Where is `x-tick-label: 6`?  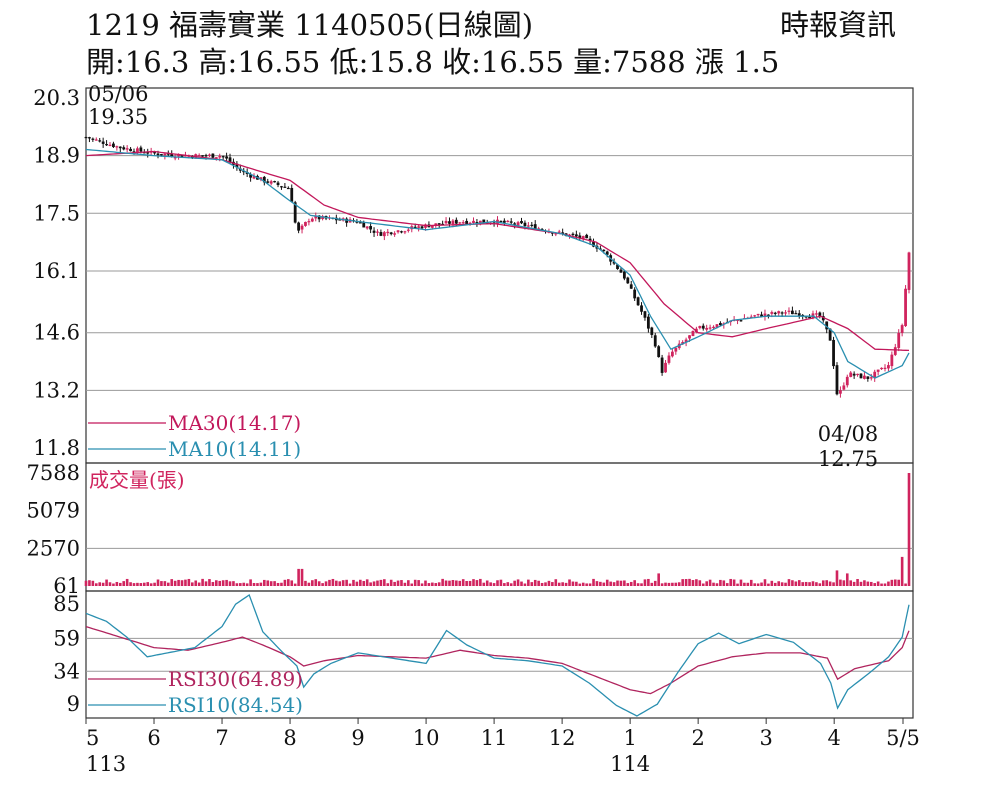
x-tick-label: 6 is located at coordinates (153, 738).